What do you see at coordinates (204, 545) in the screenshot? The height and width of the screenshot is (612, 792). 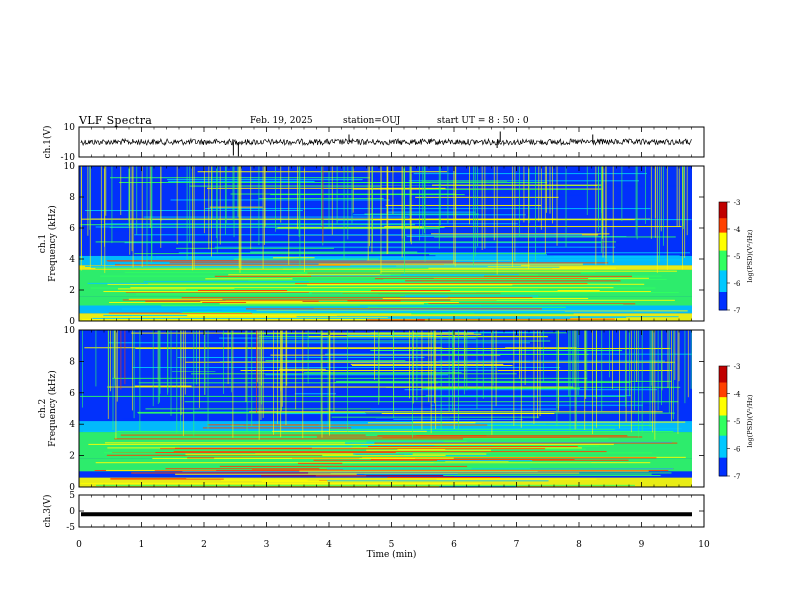 I see `x-tick-label: 2` at bounding box center [204, 545].